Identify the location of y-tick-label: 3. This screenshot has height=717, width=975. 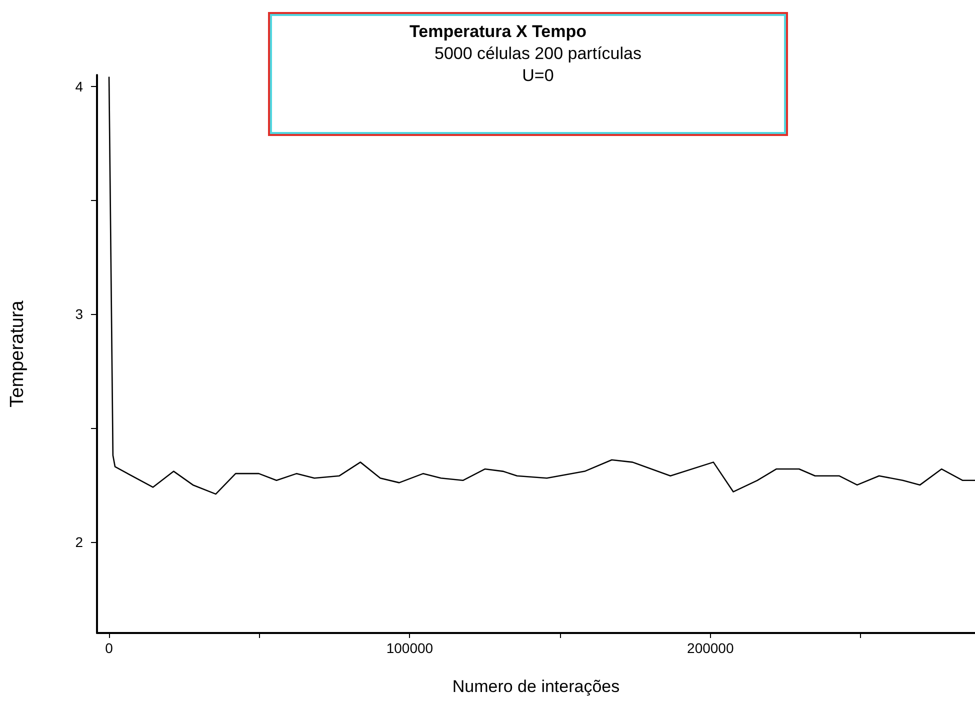
(79, 314).